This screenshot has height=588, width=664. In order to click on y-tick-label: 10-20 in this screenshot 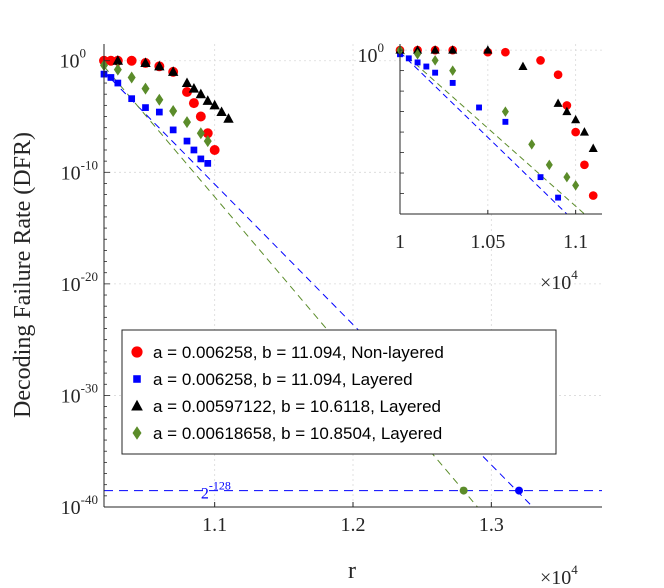, I will do `click(79, 282)`.